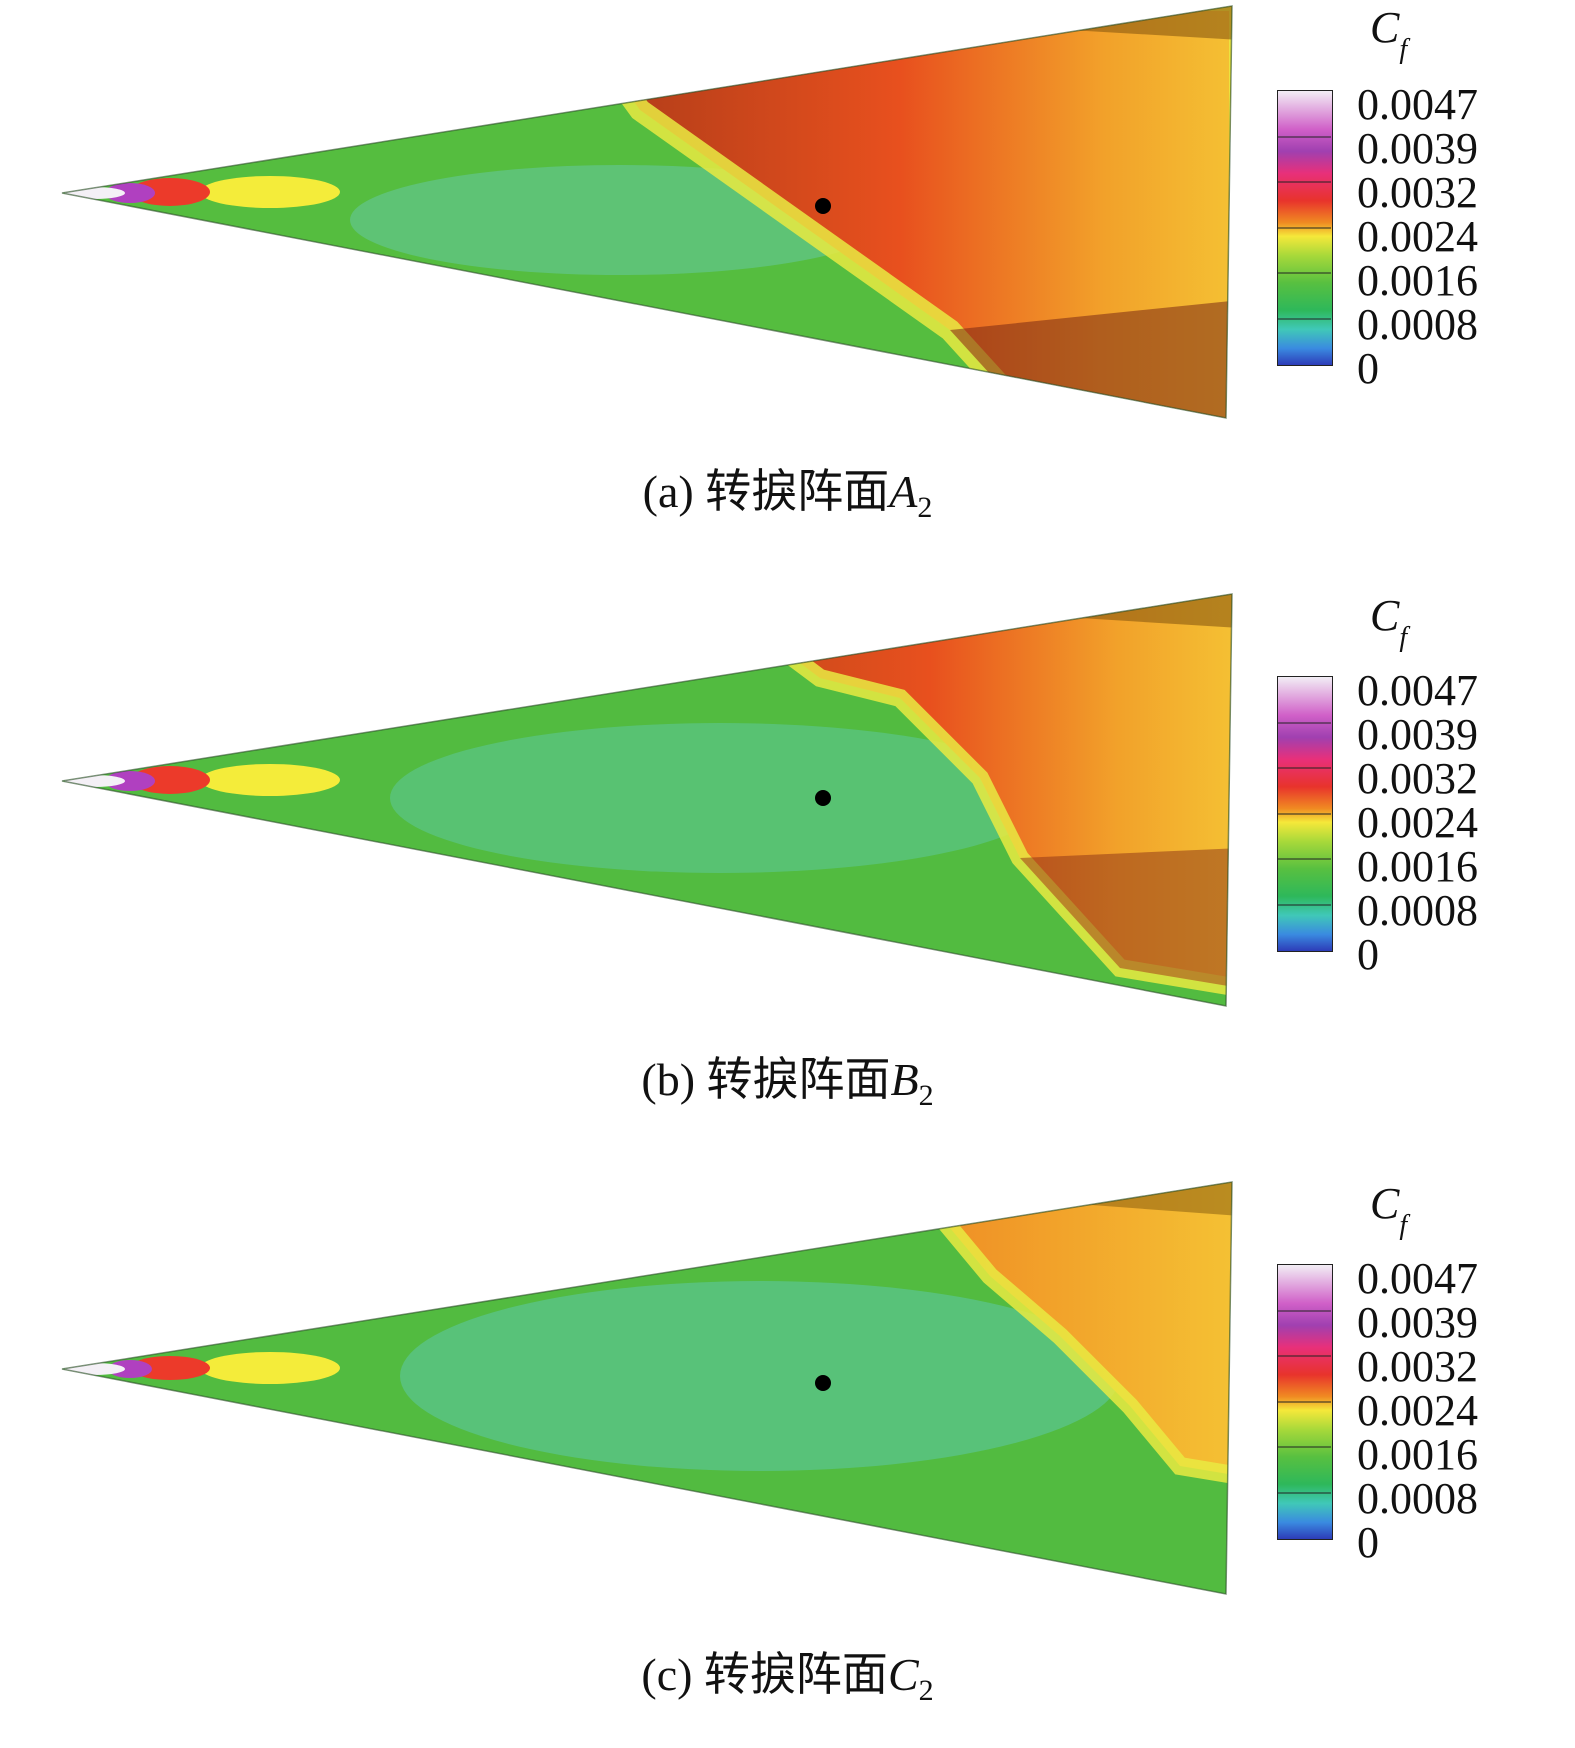  What do you see at coordinates (823, 1383) in the screenshot?
I see `probe-point-c` at bounding box center [823, 1383].